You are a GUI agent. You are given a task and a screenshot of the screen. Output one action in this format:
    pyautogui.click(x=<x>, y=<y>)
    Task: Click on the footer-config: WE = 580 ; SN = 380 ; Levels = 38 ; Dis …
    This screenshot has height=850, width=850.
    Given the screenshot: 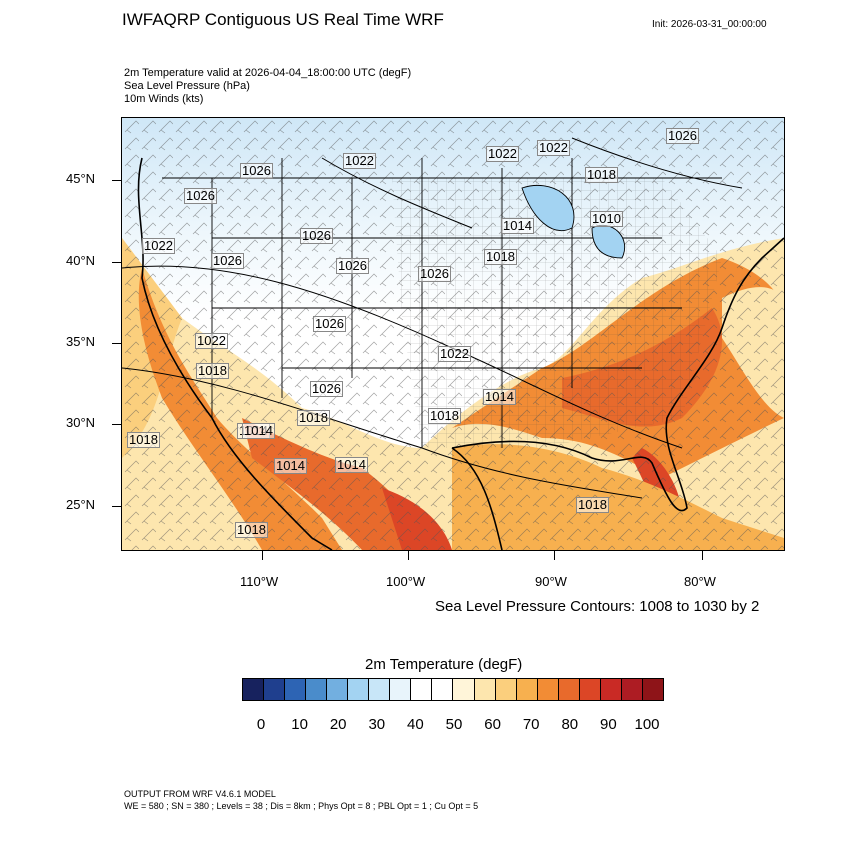 What is the action you would take?
    pyautogui.click(x=301, y=806)
    